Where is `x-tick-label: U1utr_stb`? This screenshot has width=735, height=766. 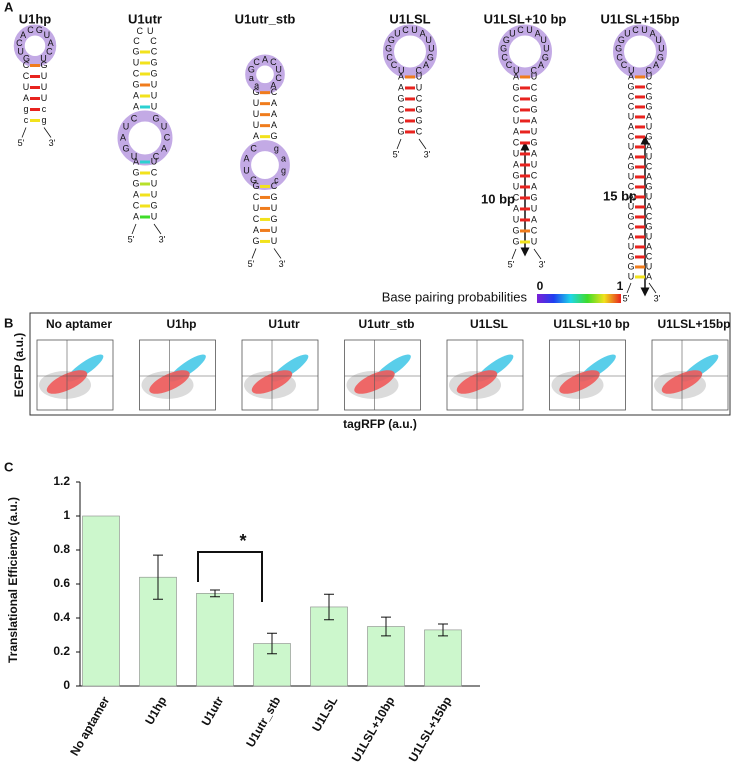
x-tick-label: U1utr_stb is located at coordinates (263, 722).